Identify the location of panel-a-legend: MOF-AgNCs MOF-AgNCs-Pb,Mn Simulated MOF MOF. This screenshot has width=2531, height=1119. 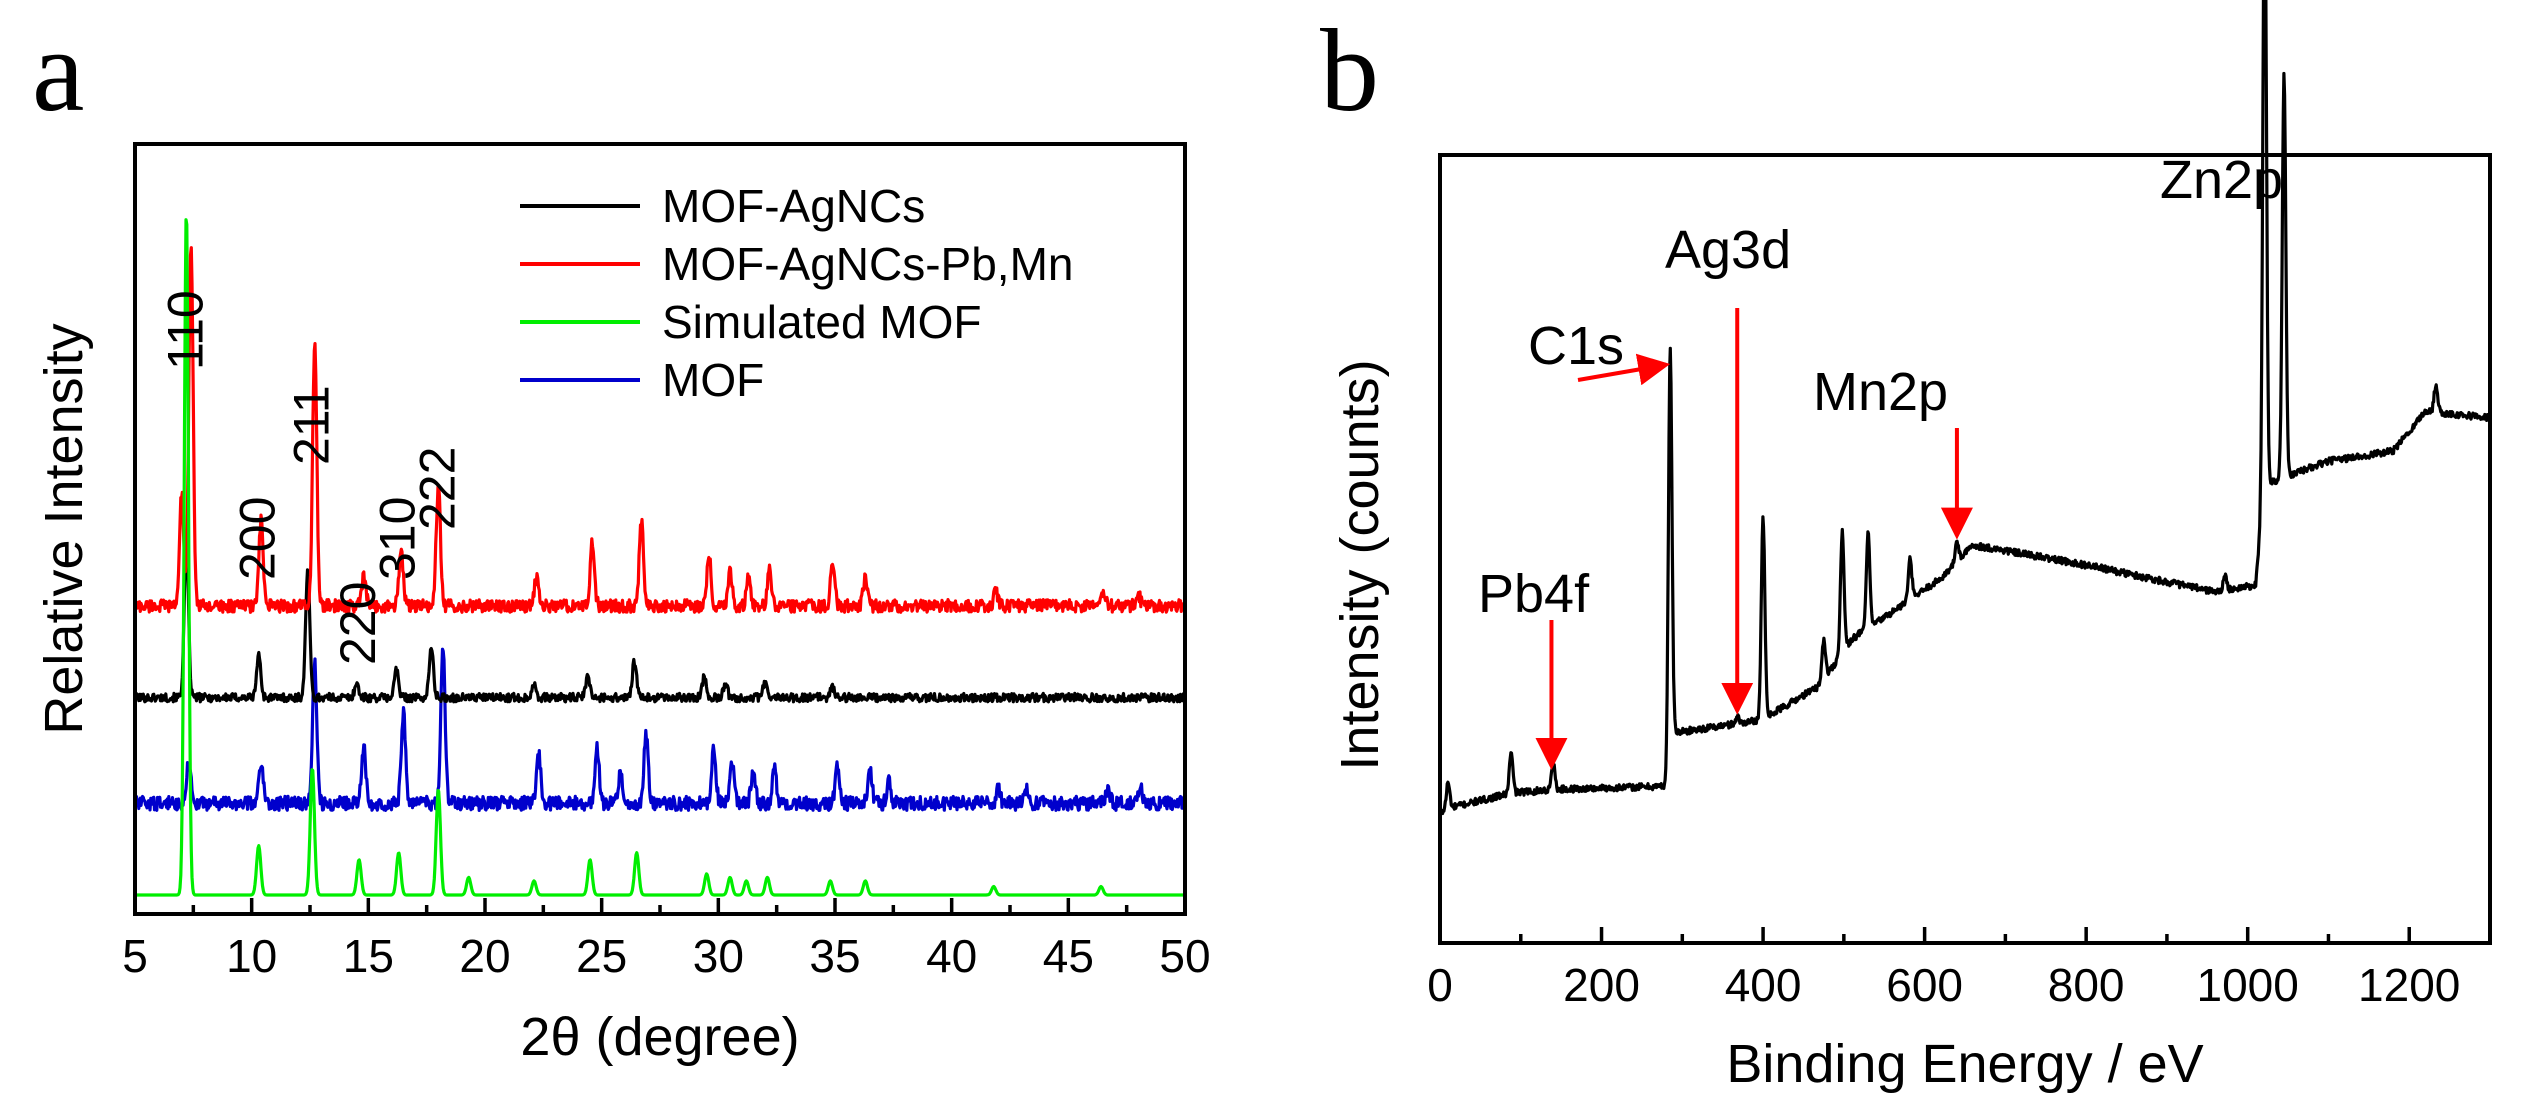
(796, 293).